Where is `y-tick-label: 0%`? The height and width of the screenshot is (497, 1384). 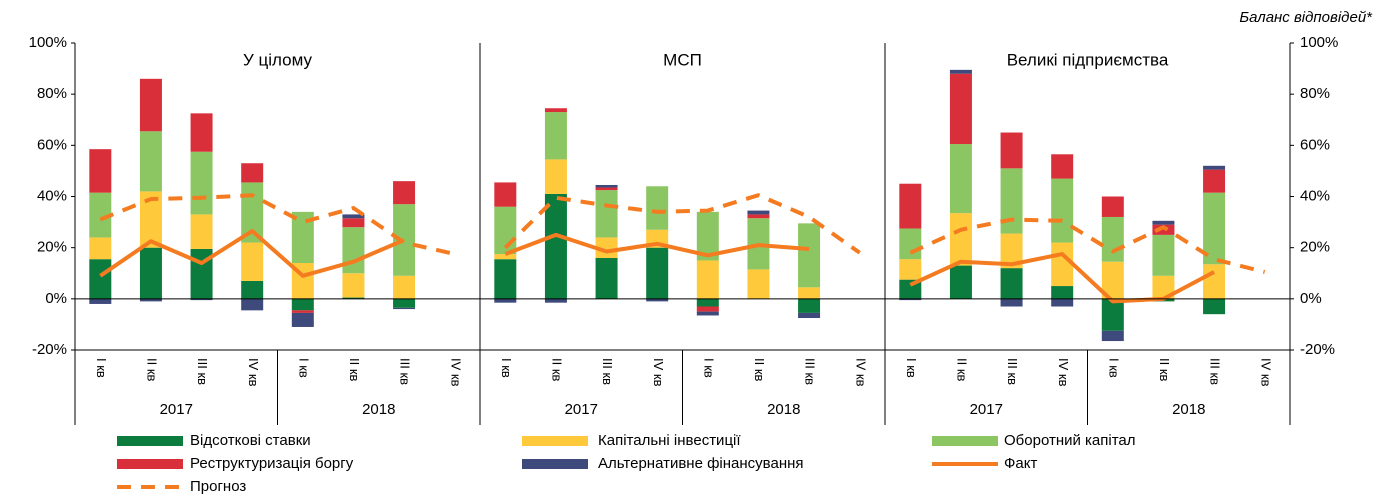 y-tick-label: 0% is located at coordinates (56, 298).